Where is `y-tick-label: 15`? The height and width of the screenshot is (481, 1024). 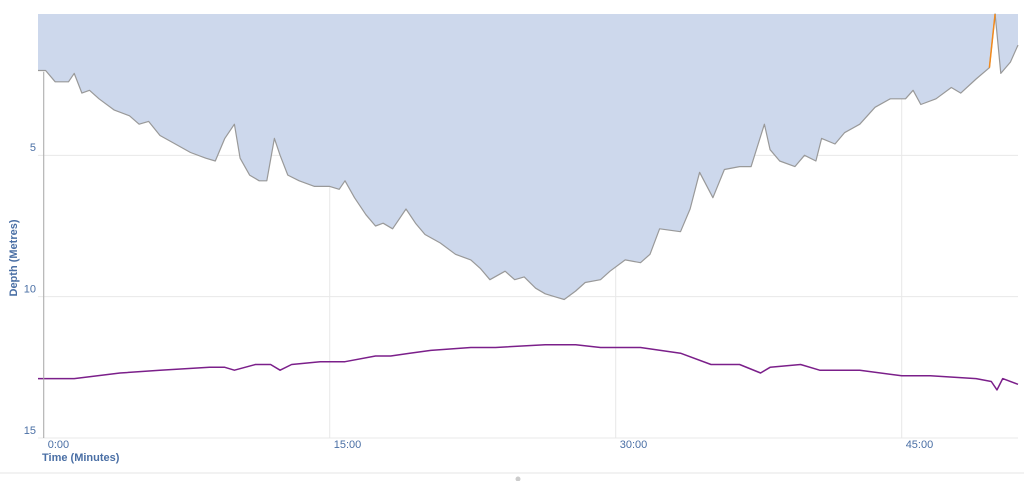 y-tick-label: 15 is located at coordinates (30, 431).